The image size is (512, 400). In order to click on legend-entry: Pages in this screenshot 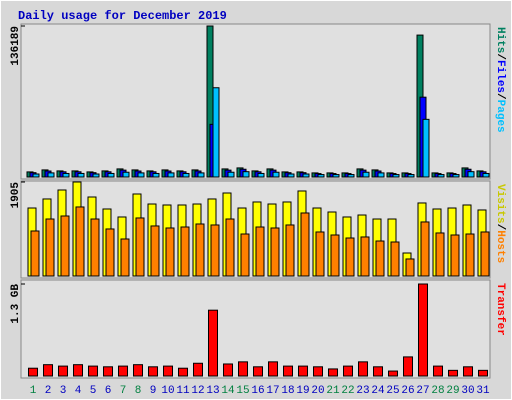, I will do `click(500, 116)`.